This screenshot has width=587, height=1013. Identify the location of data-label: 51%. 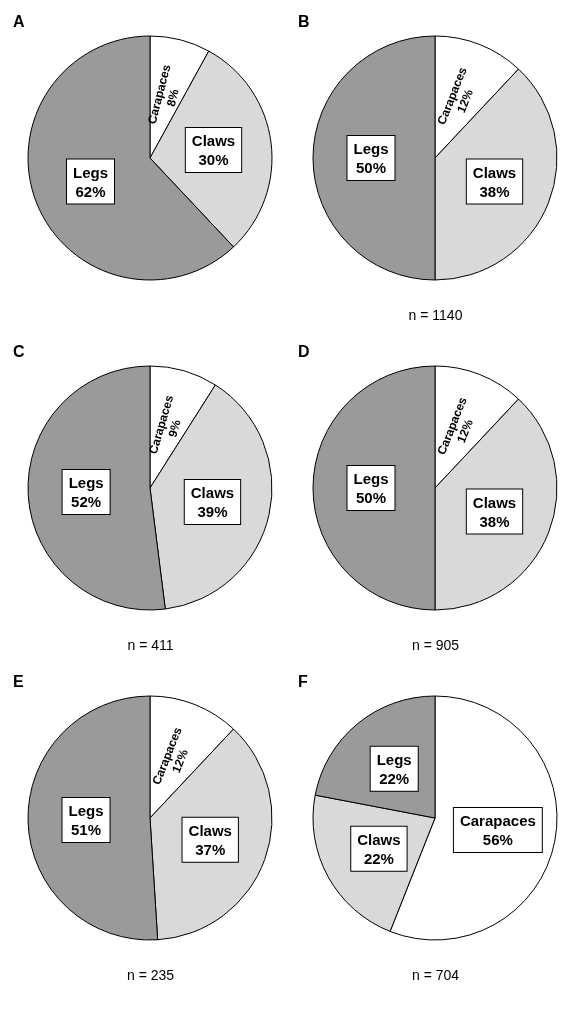
(86, 830).